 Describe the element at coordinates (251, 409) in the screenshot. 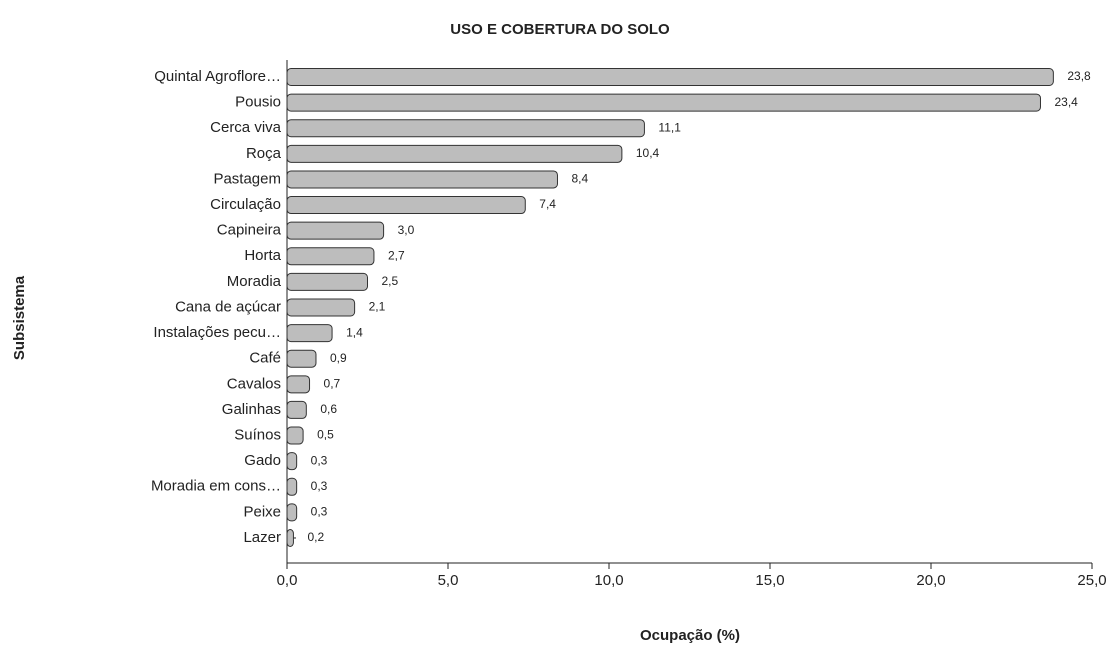

I see `y-tick-label: Galinhas` at that location.